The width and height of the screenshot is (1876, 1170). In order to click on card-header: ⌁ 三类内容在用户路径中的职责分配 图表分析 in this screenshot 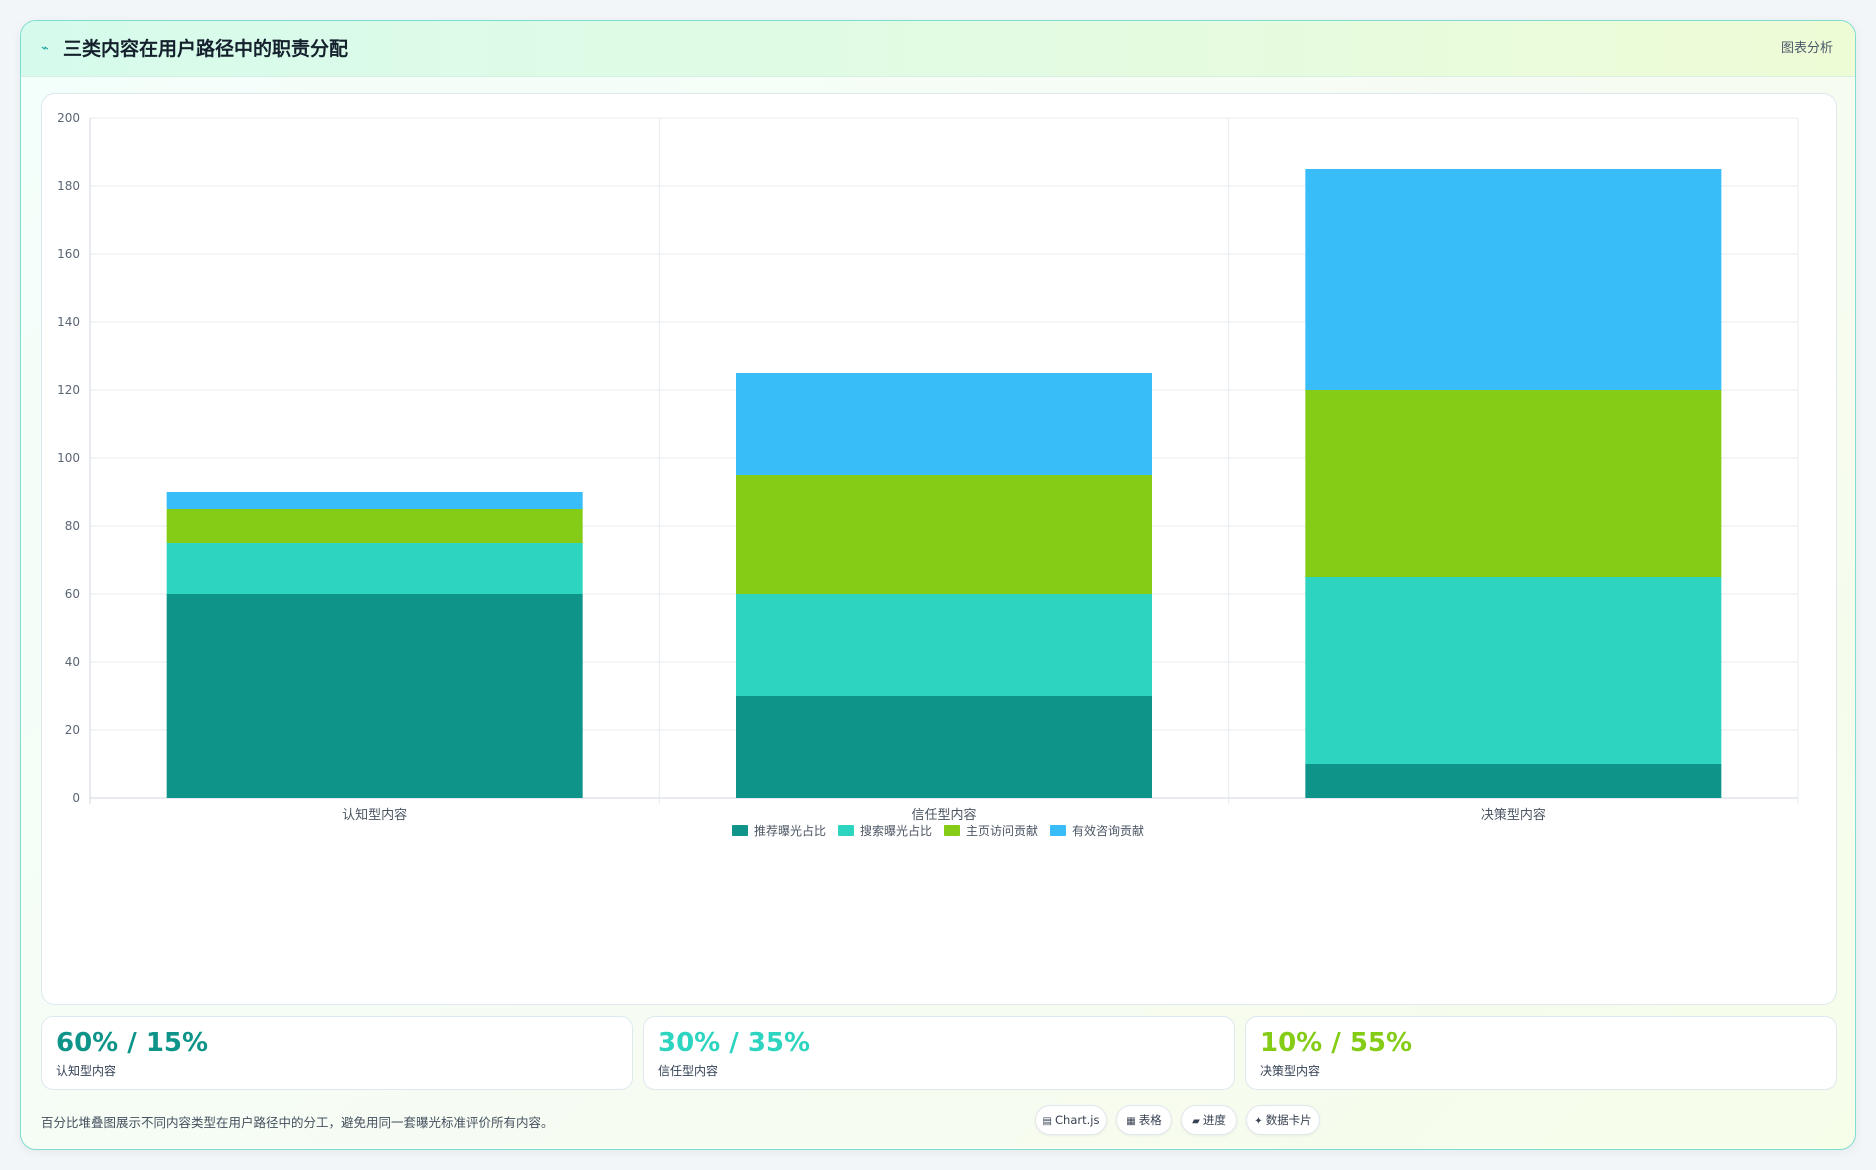, I will do `click(938, 49)`.